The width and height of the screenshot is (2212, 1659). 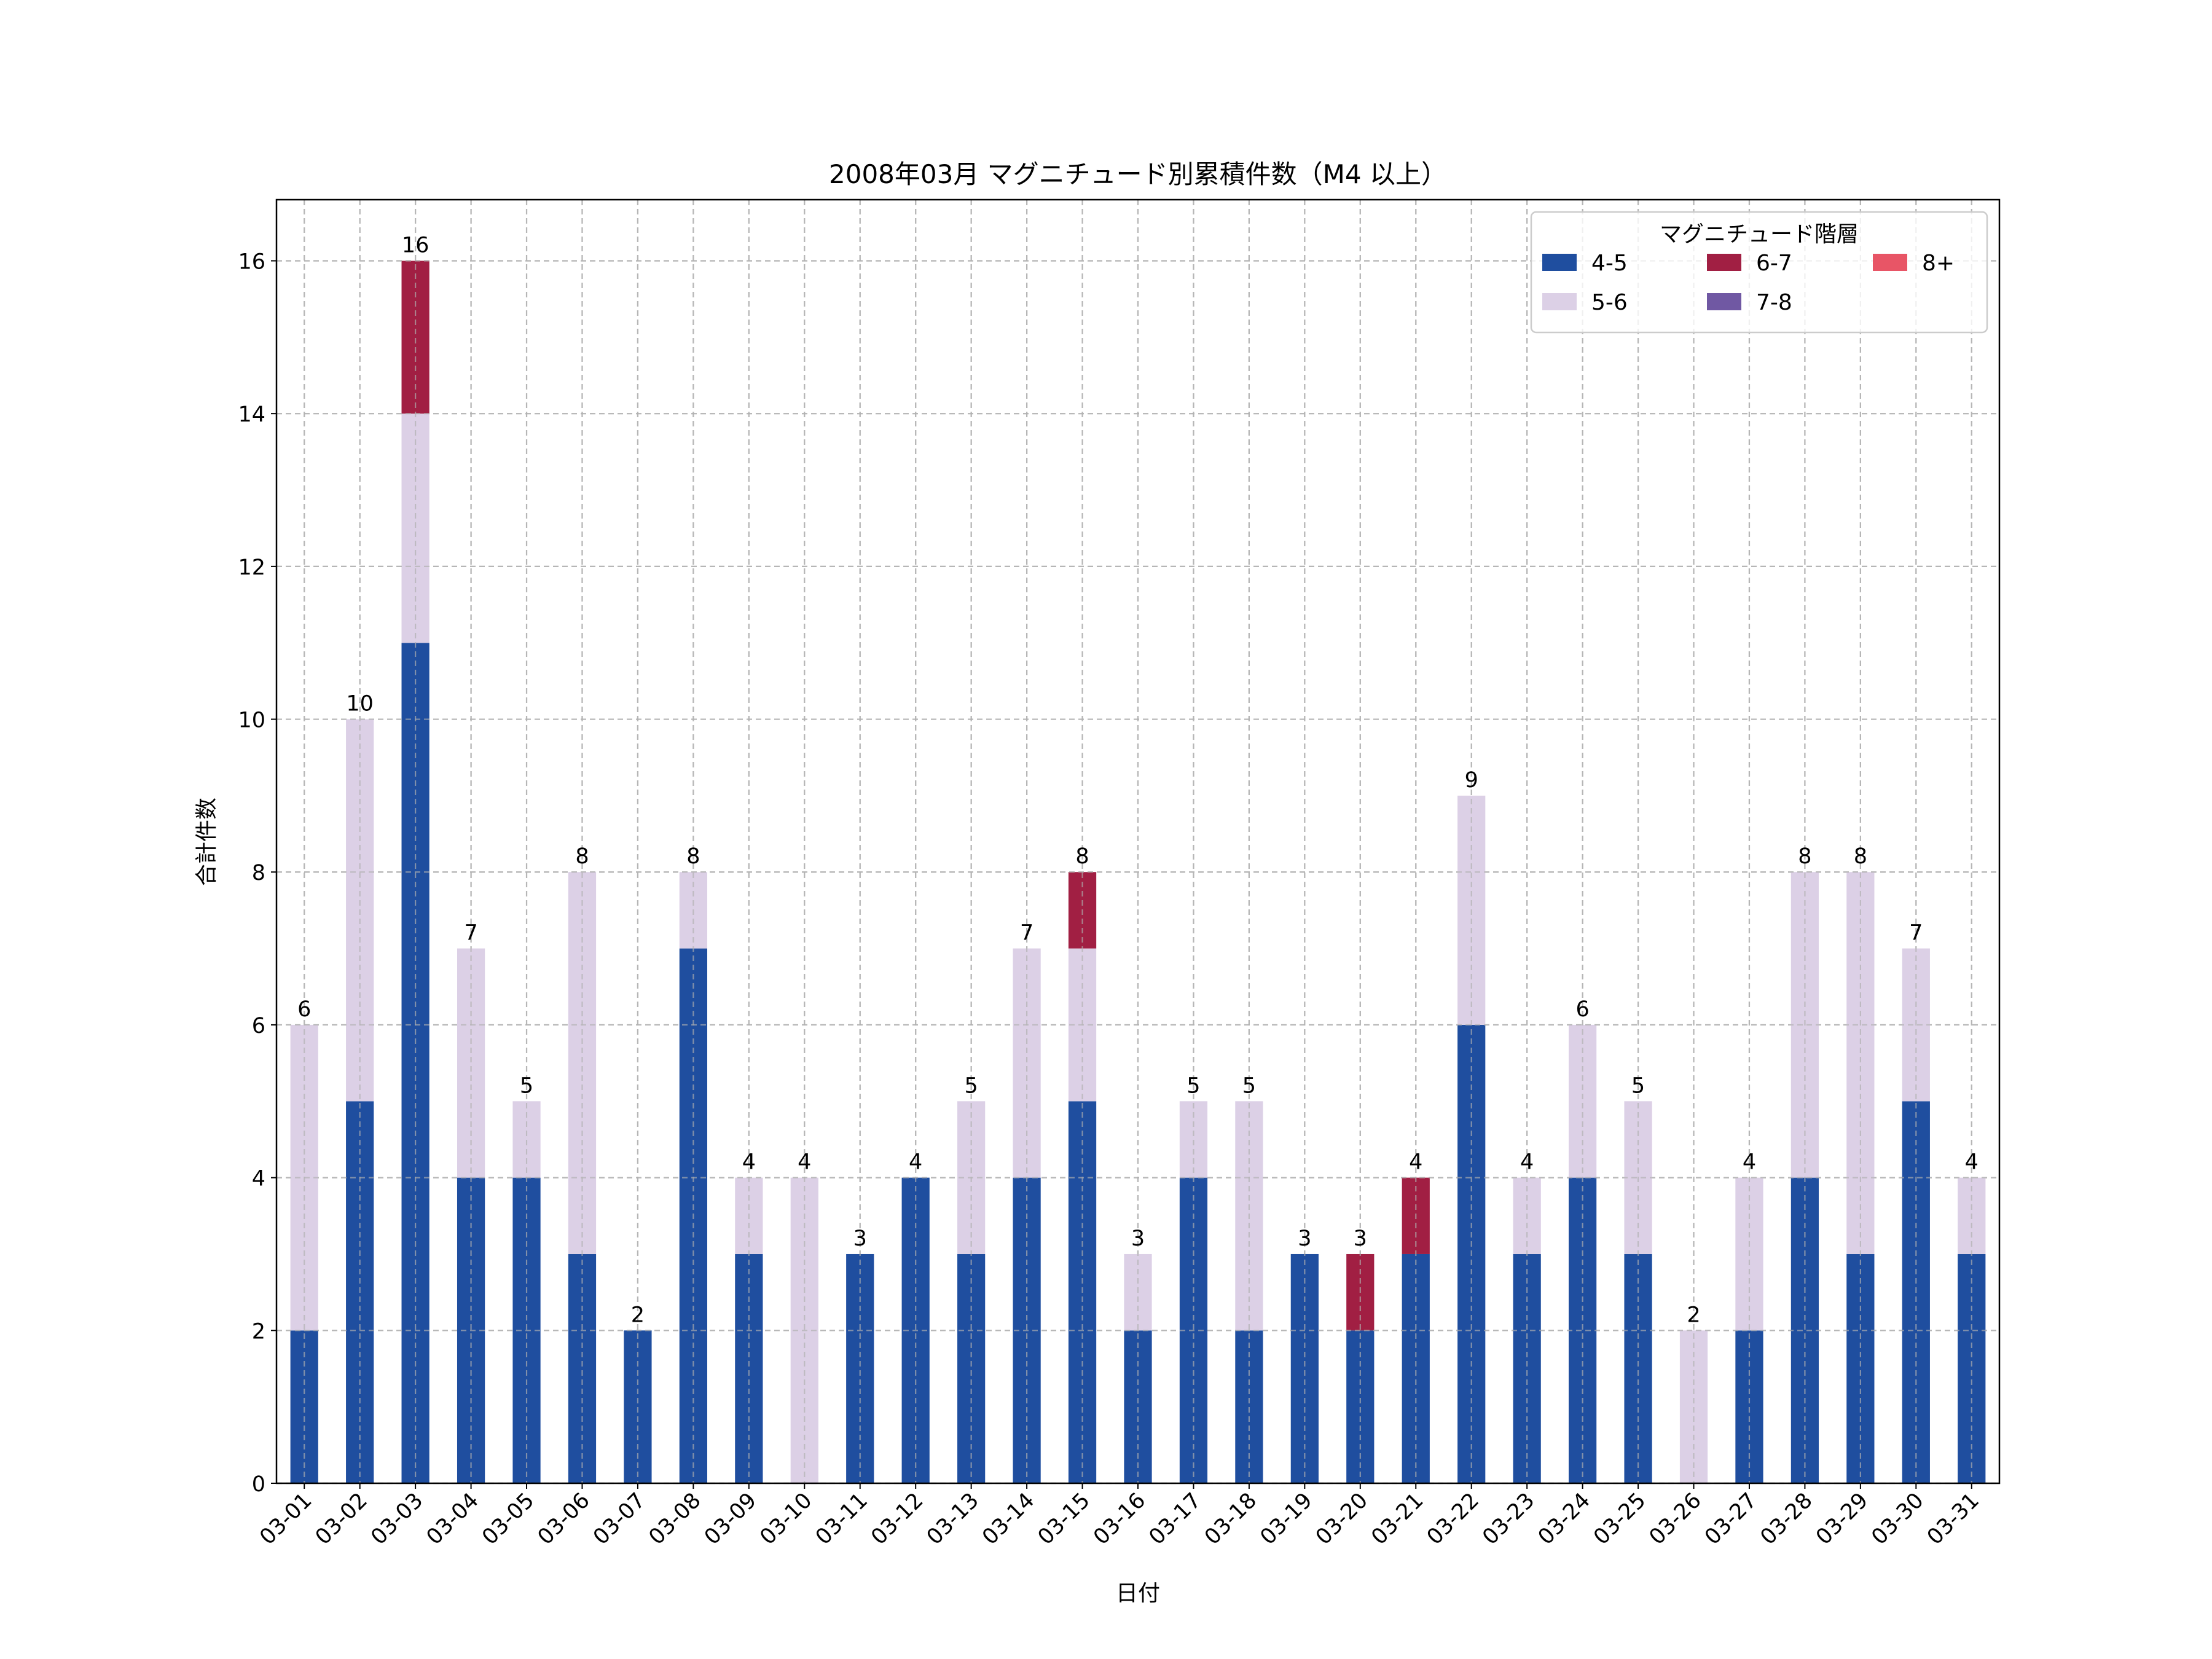 What do you see at coordinates (341, 1519) in the screenshot?
I see `x-tick-label: 03-02` at bounding box center [341, 1519].